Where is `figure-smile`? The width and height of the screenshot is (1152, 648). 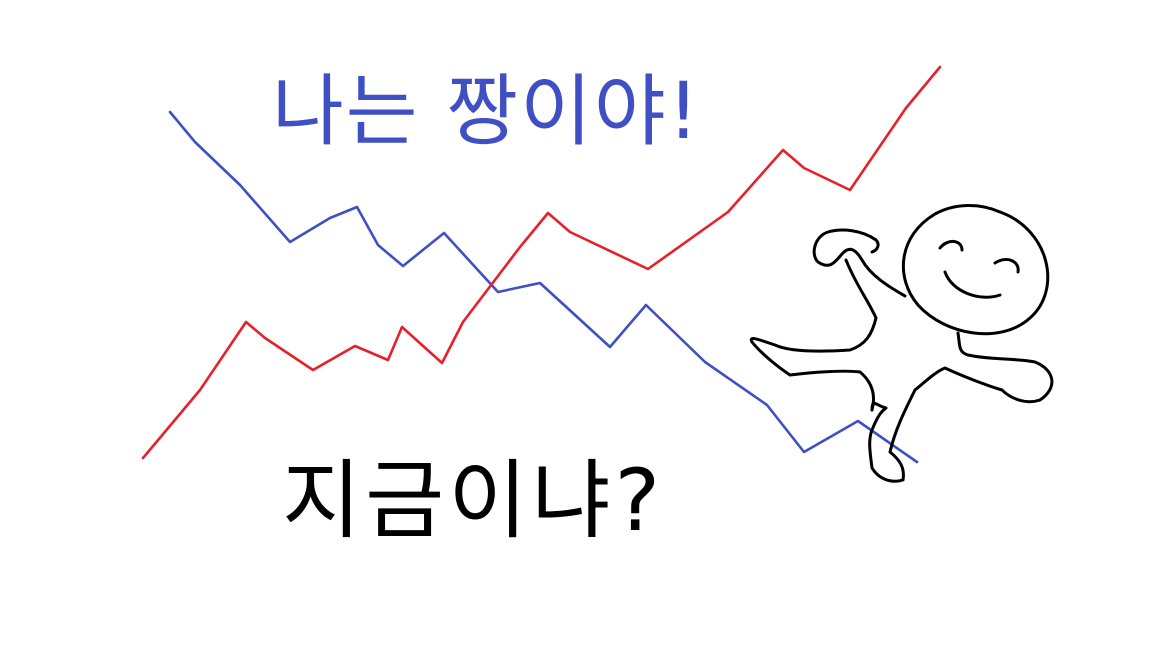
figure-smile is located at coordinates (972, 284).